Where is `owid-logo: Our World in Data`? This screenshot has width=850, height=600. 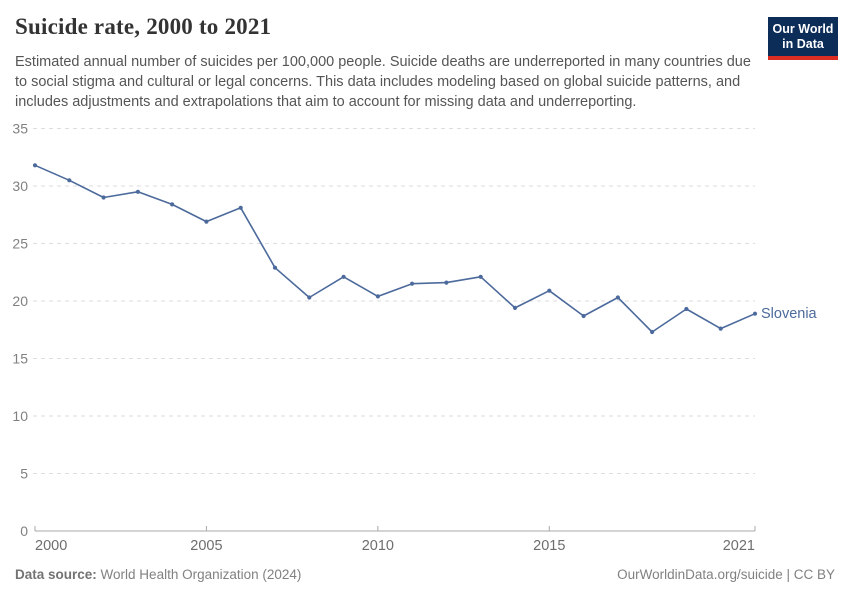 owid-logo: Our World in Data is located at coordinates (803, 38).